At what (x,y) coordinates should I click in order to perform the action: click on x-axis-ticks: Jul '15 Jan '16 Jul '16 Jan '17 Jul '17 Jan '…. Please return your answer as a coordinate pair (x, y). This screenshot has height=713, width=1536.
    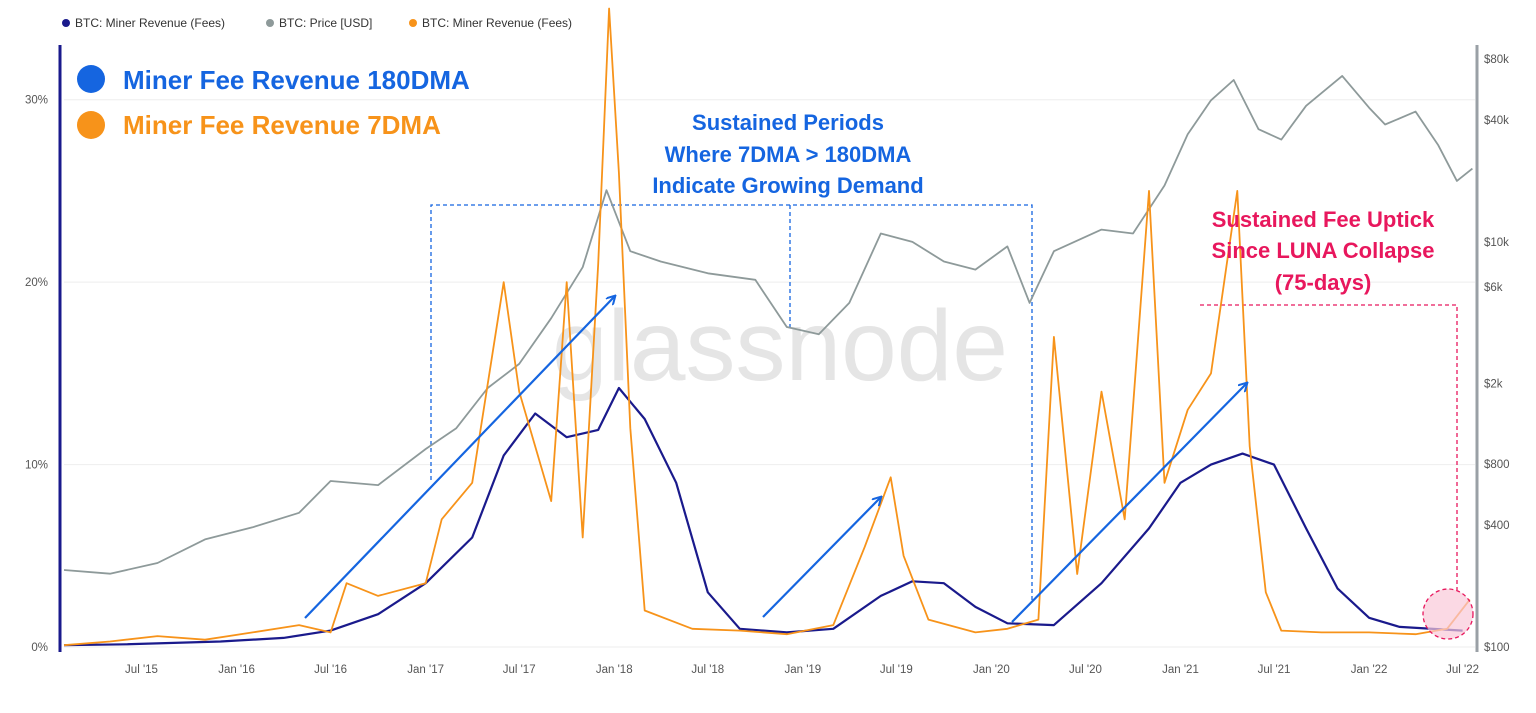
    Looking at the image, I should click on (802, 670).